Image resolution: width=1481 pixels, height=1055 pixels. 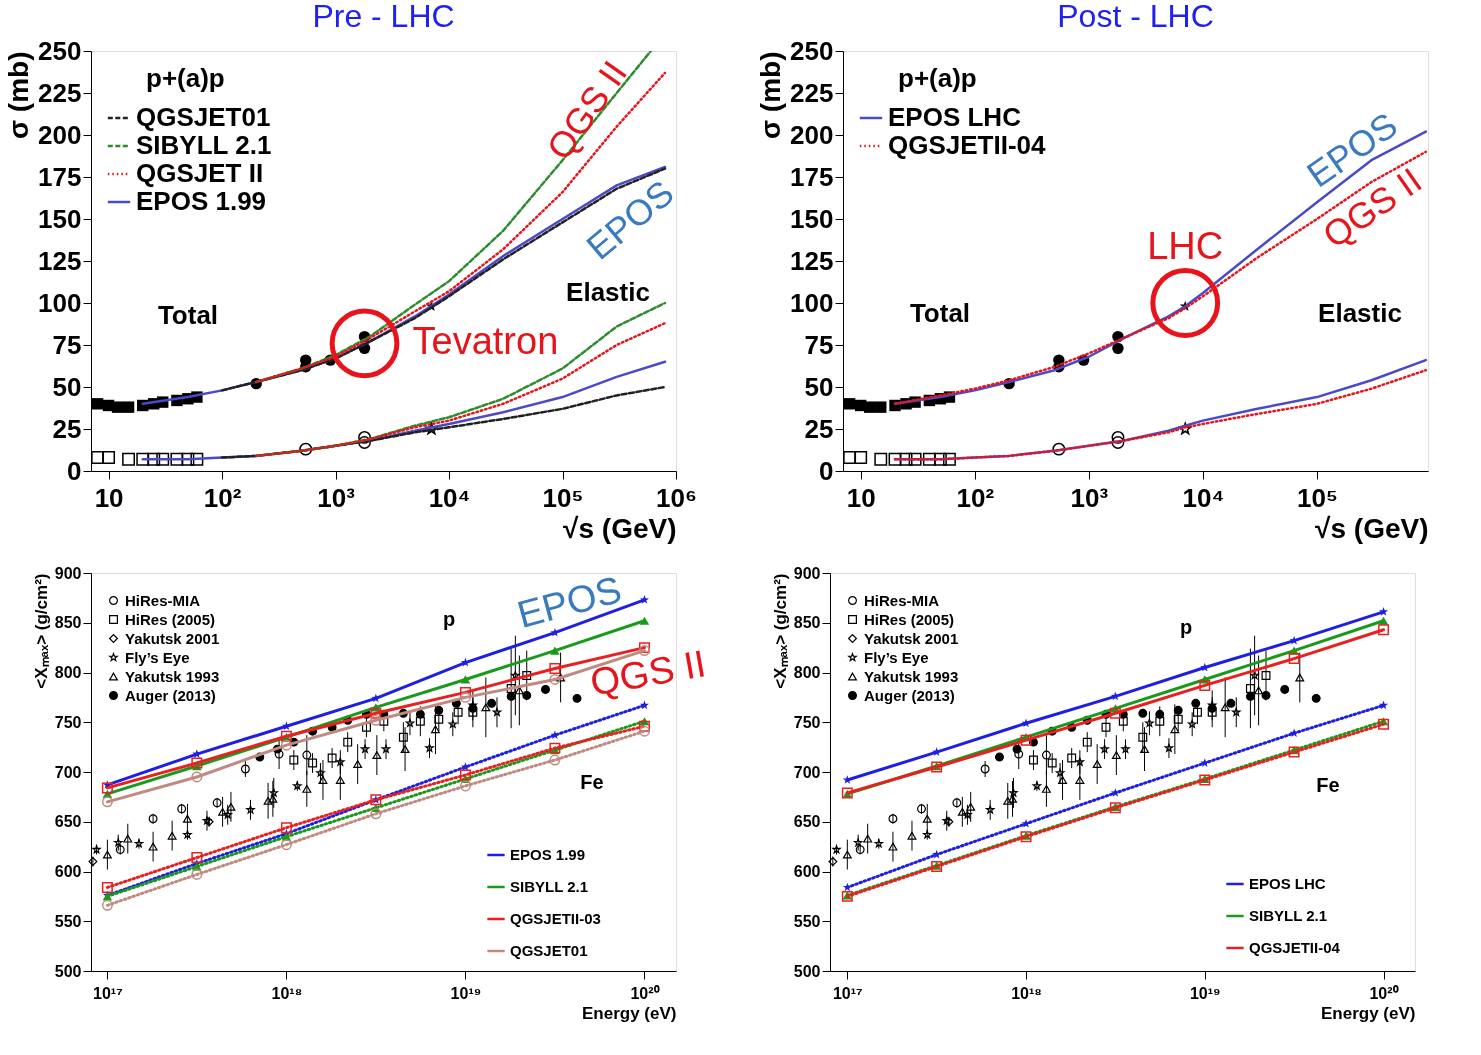 What do you see at coordinates (569, 602) in the screenshot?
I see `annotation: EPOS` at bounding box center [569, 602].